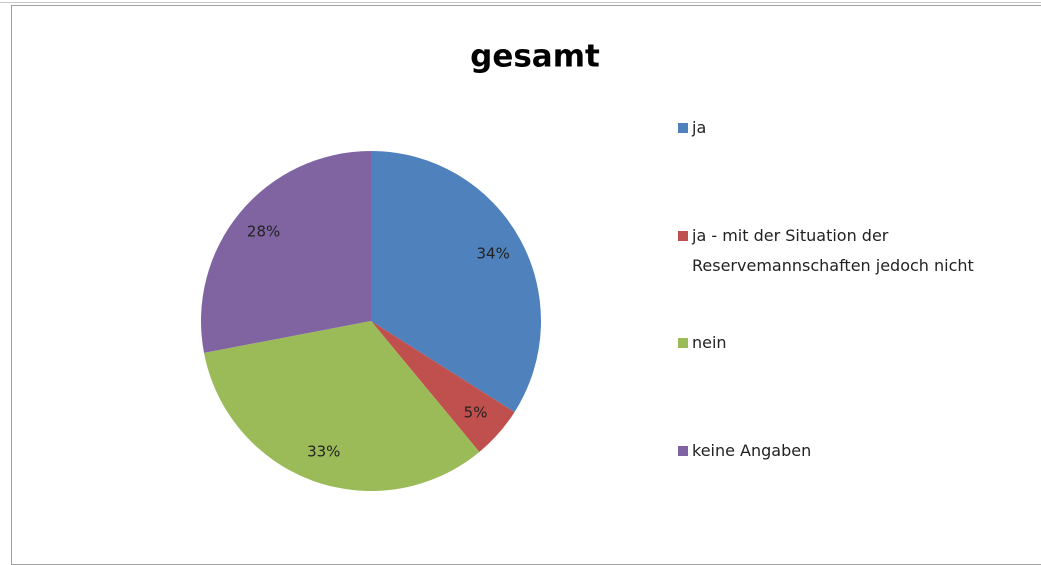  What do you see at coordinates (263, 232) in the screenshot?
I see `data-label: 28%` at bounding box center [263, 232].